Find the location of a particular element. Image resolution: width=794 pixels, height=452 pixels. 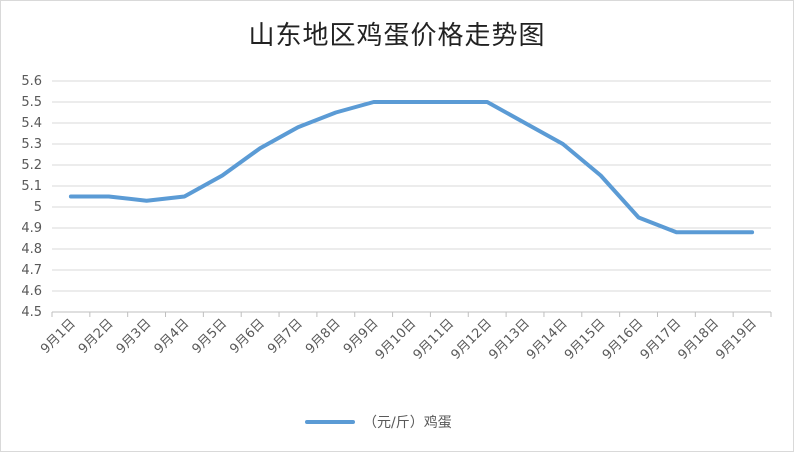

y-tick-label: 4.6 is located at coordinates (31, 291).